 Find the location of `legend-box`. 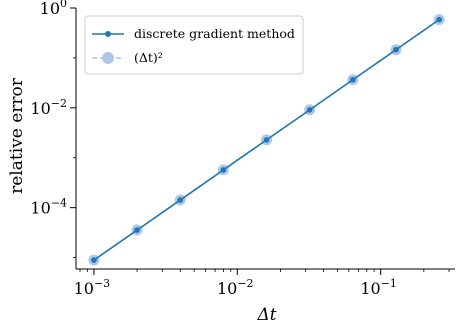

legend-box is located at coordinates (194, 45).